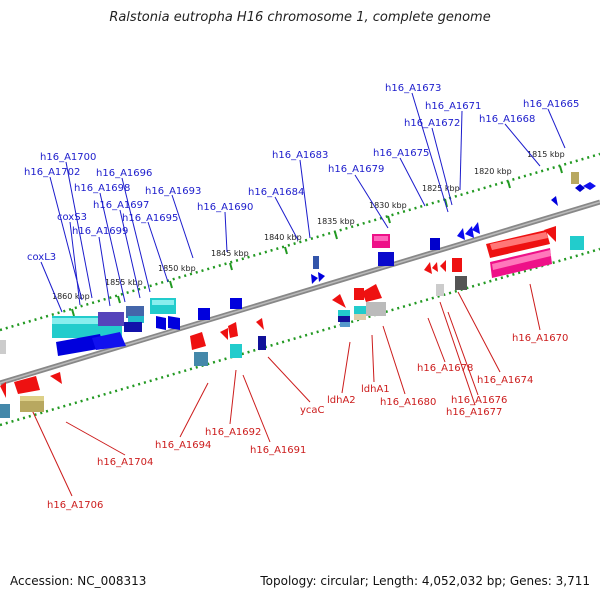 The width and height of the screenshot is (600, 600). Describe the element at coordinates (341, 400) in the screenshot. I see `gene-label: ldhA2` at that location.